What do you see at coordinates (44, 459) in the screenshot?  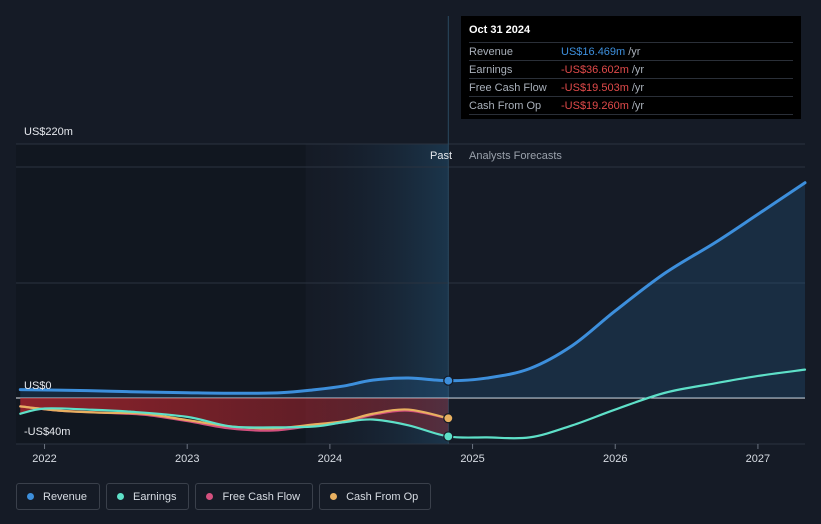 I see `x-tick-label: 2022` at bounding box center [44, 459].